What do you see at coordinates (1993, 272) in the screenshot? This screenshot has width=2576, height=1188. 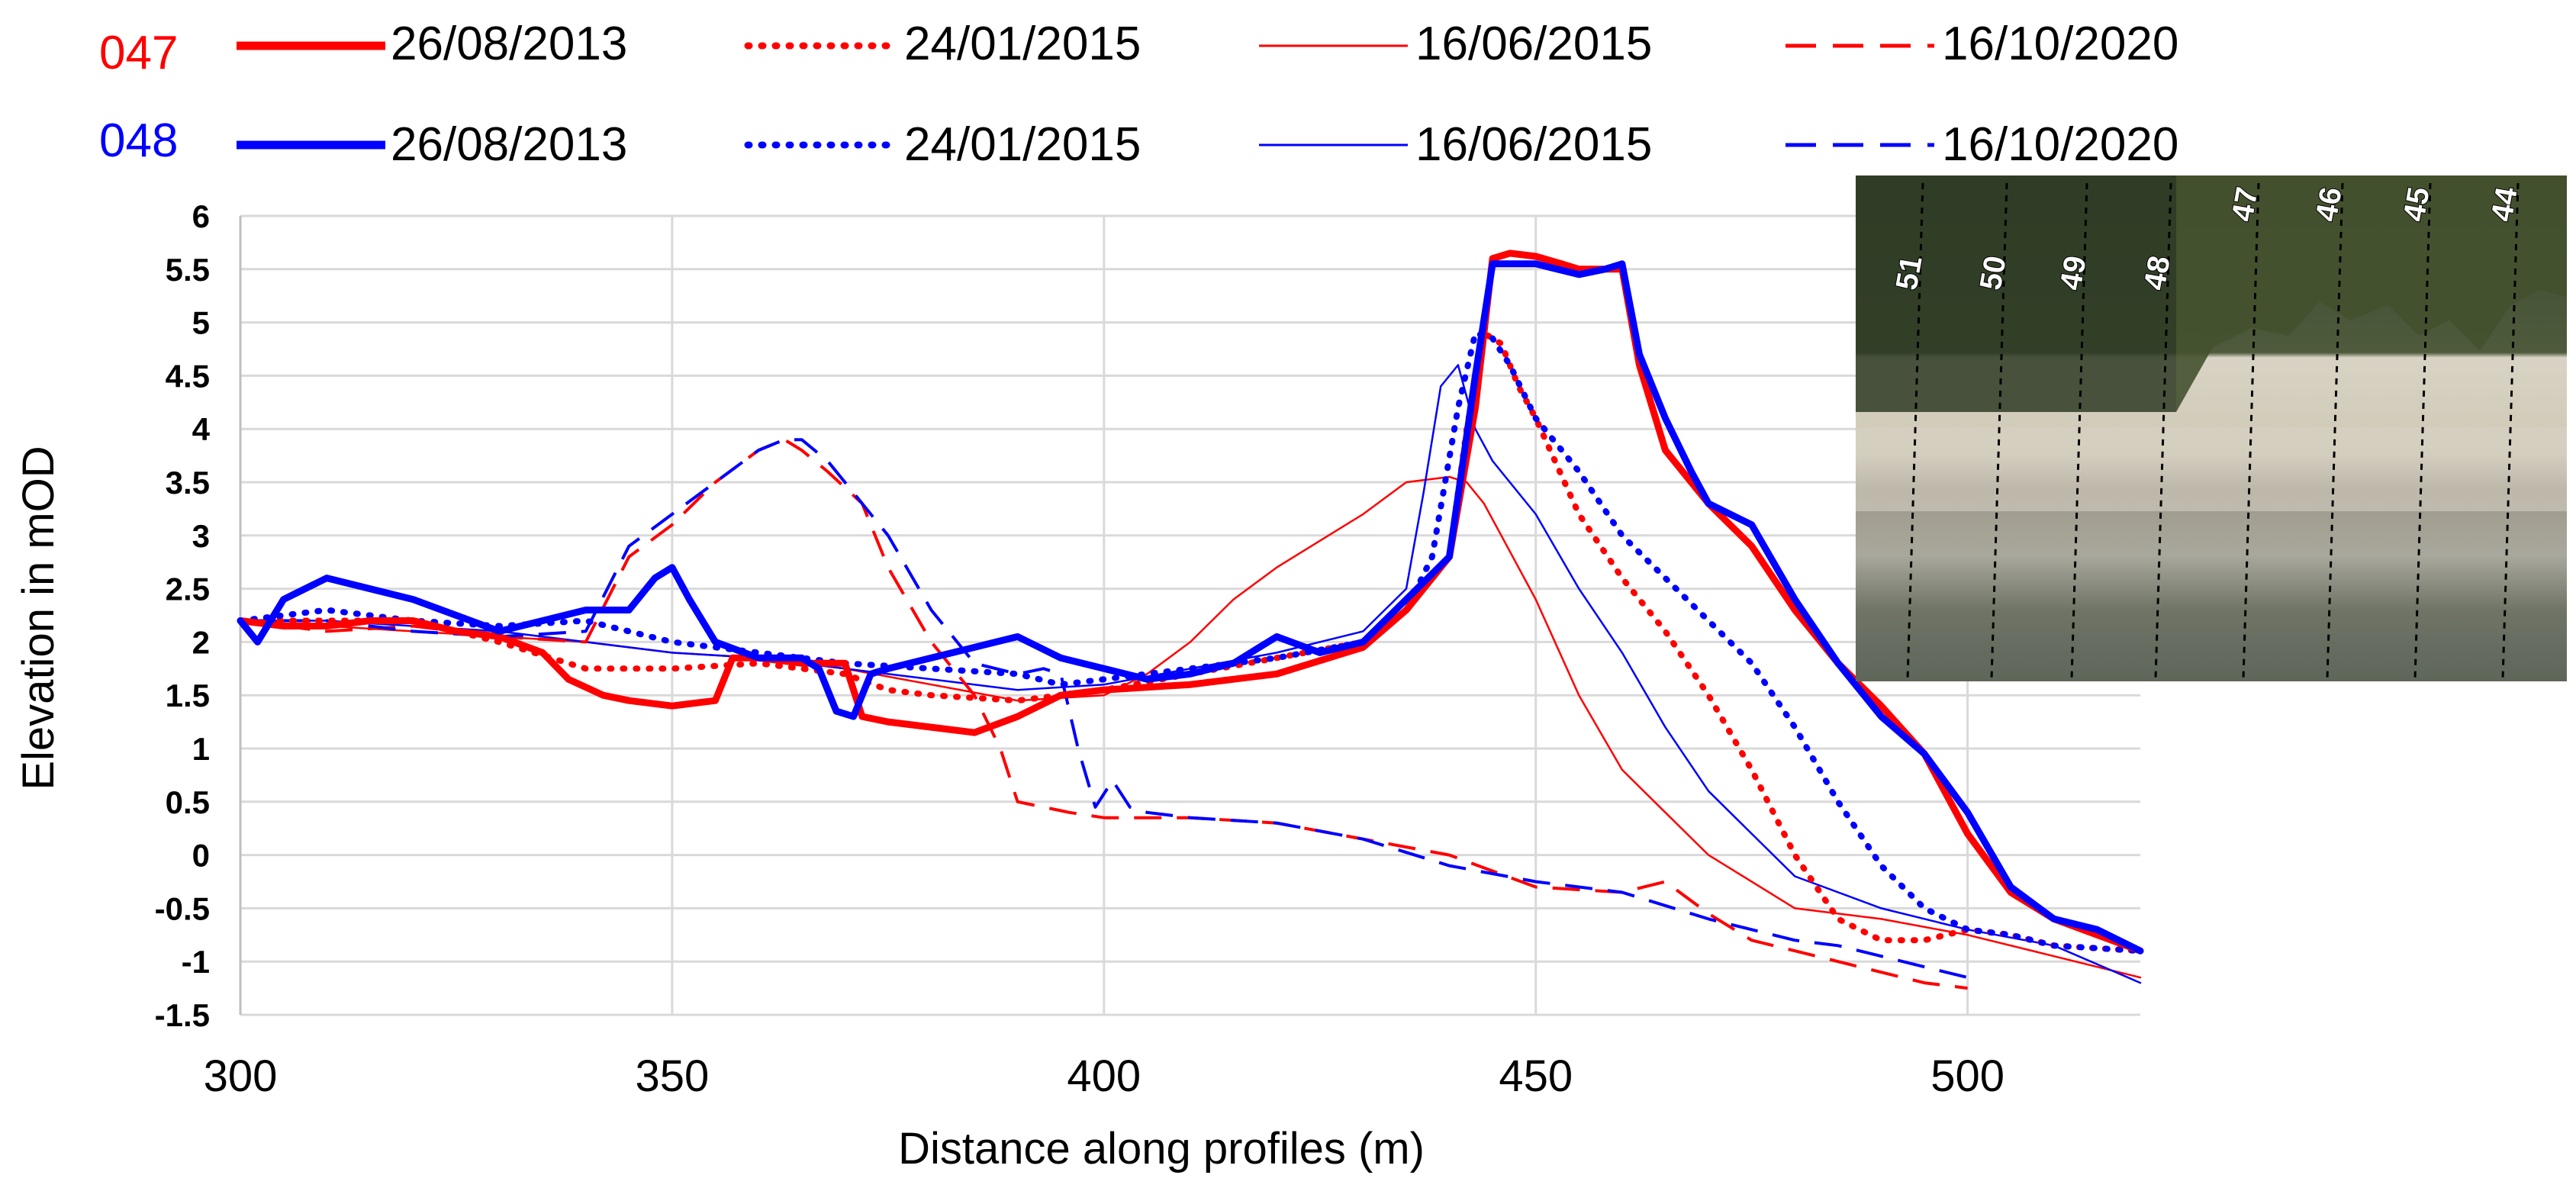 I see `inset-profile-label: 50` at bounding box center [1993, 272].